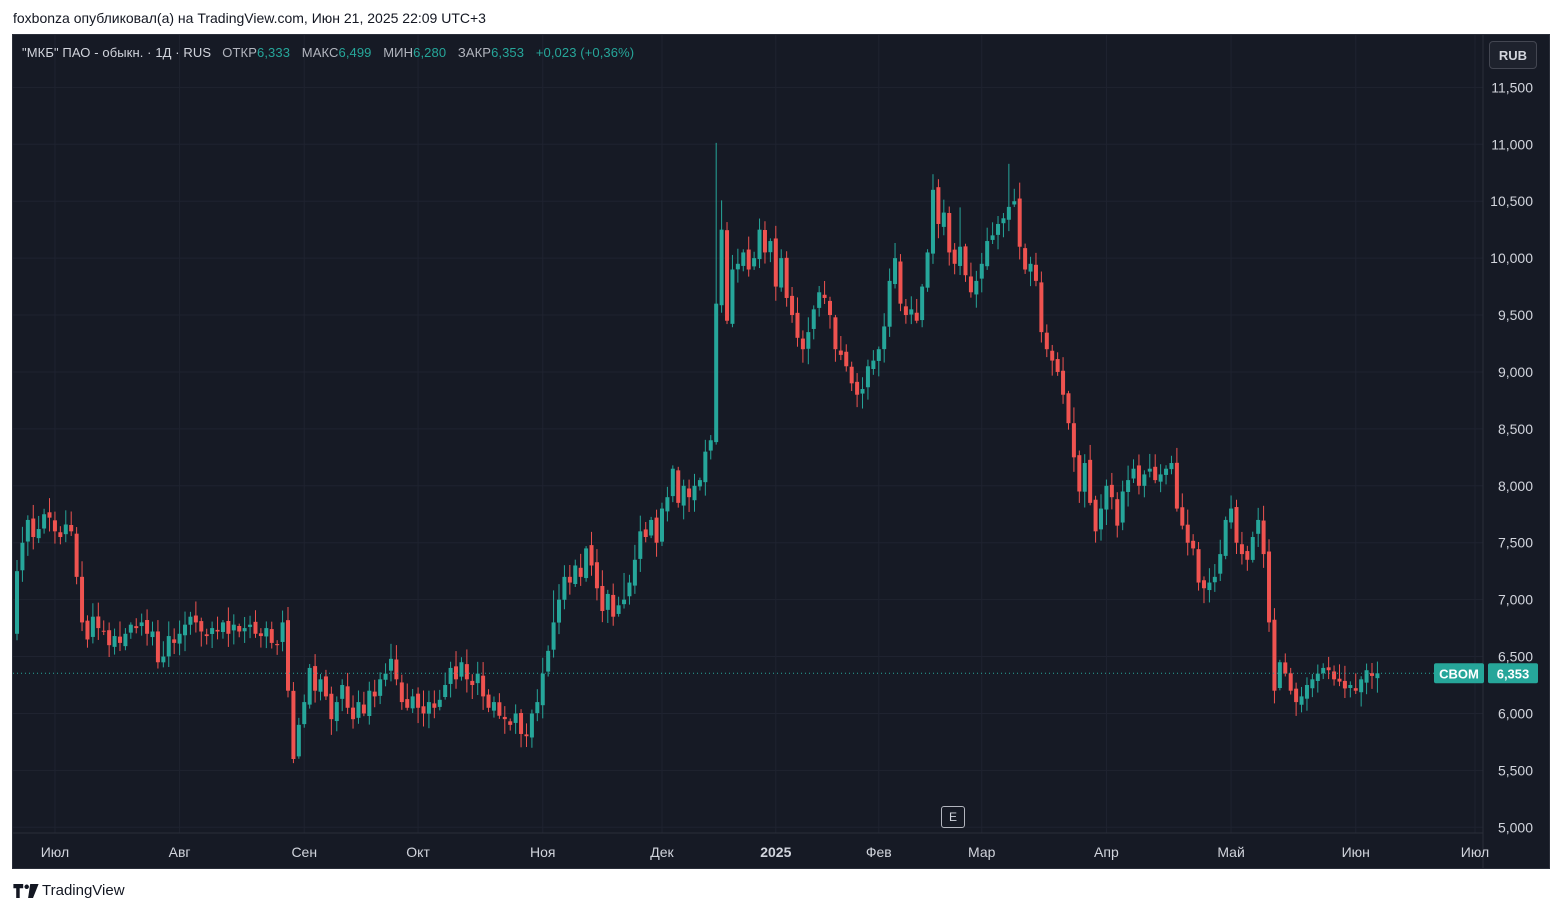 The image size is (1563, 913). What do you see at coordinates (1356, 852) in the screenshot?
I see `x-tick-label: Июн` at bounding box center [1356, 852].